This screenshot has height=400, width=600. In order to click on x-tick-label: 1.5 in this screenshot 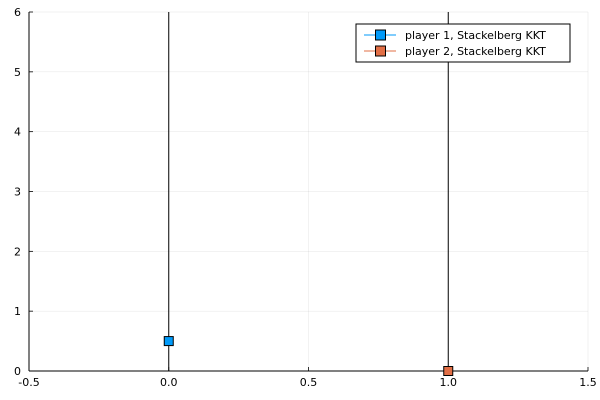, I will do `click(588, 382)`.